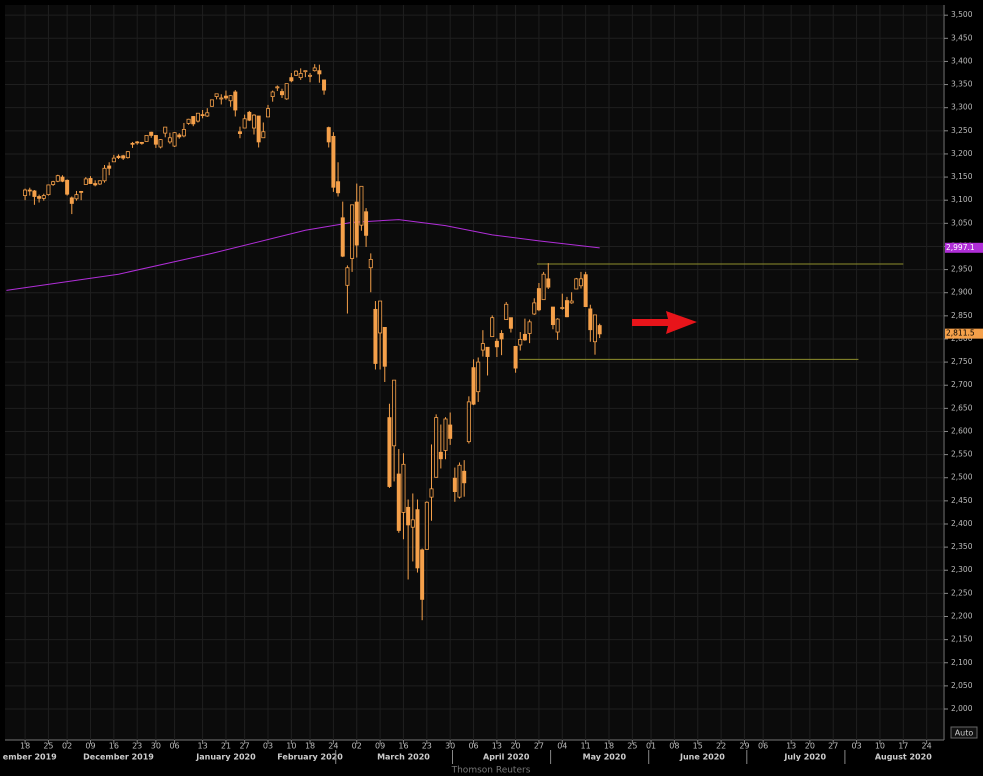 Image resolution: width=983 pixels, height=776 pixels. Describe the element at coordinates (962, 569) in the screenshot. I see `y-tick-label: 2,300` at that location.